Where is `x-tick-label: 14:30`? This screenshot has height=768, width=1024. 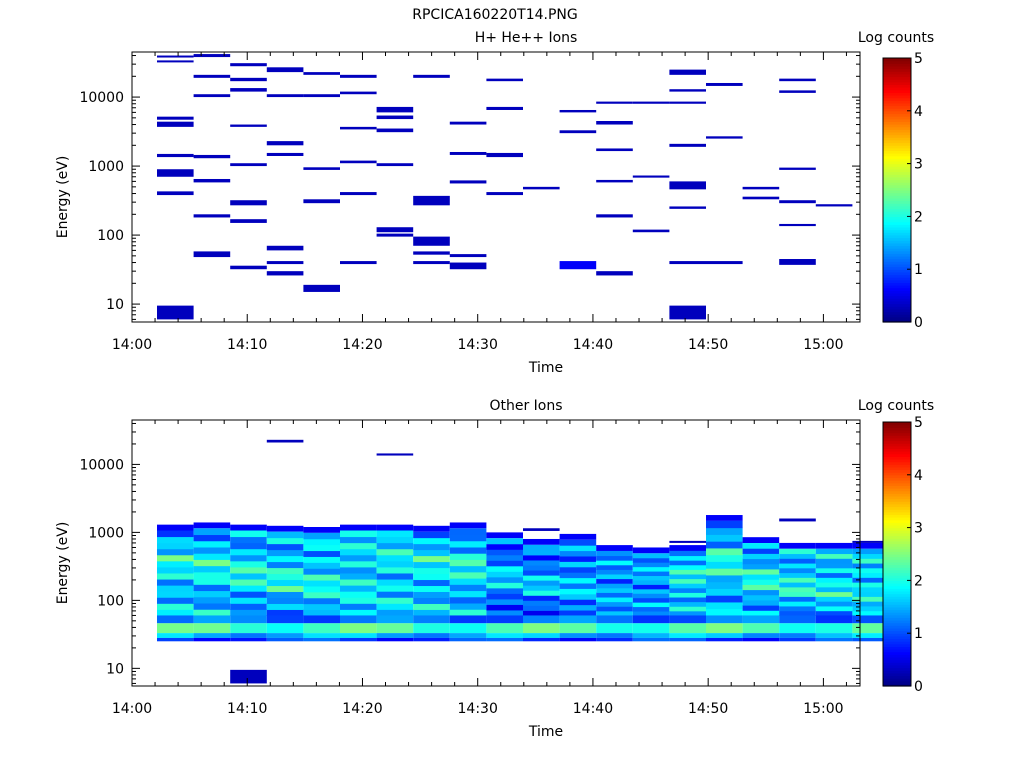
x-tick-label: 14:30 is located at coordinates (478, 709).